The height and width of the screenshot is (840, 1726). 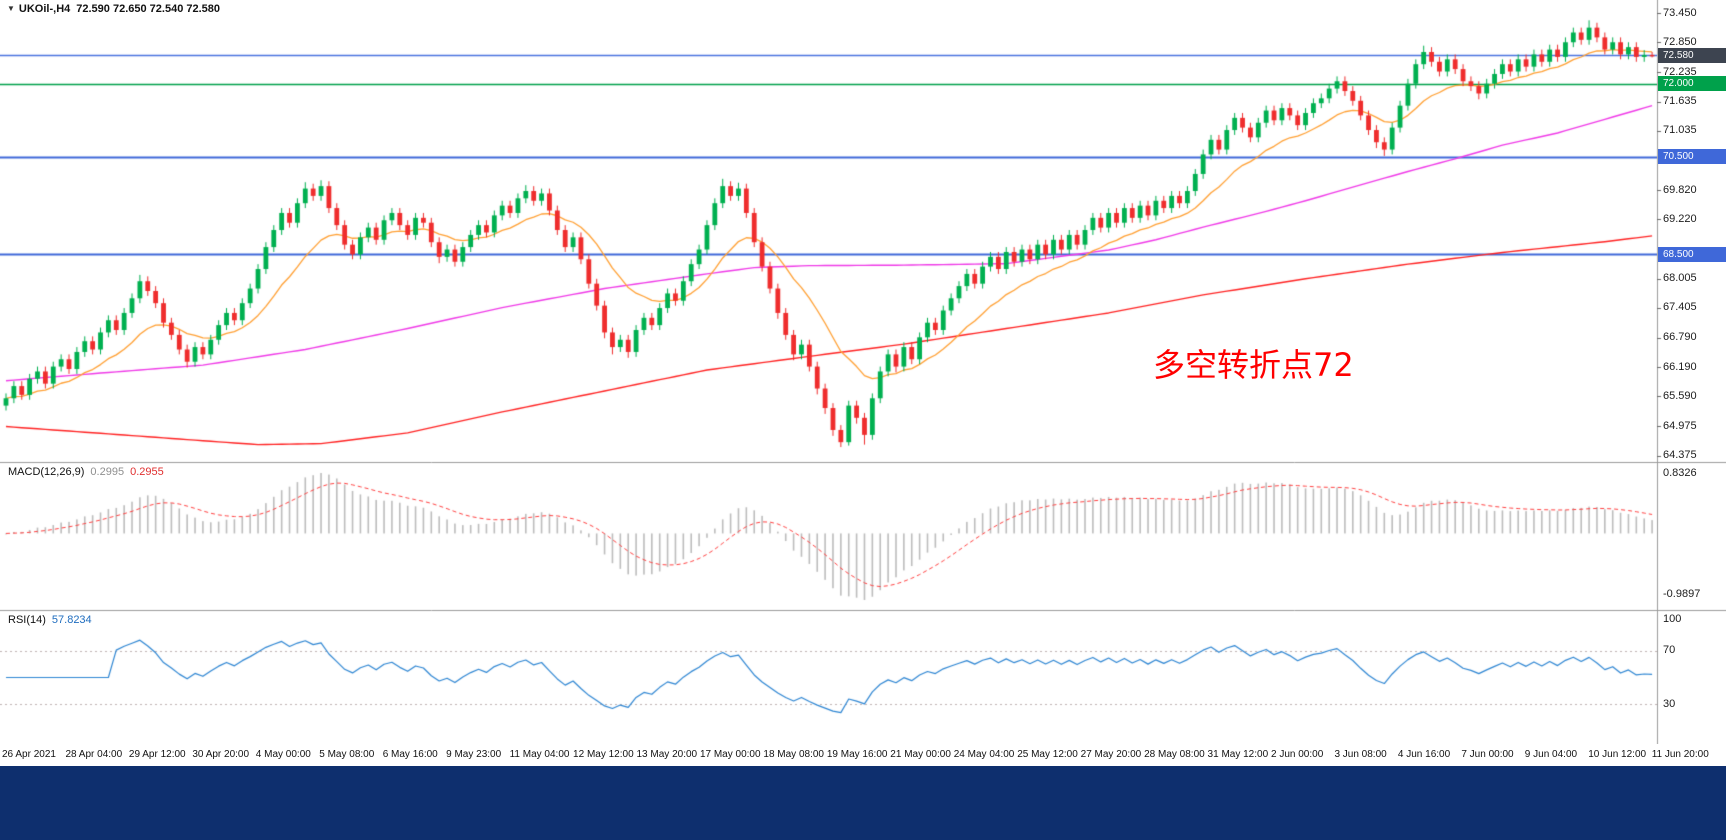 What do you see at coordinates (1669, 650) in the screenshot?
I see `rsi-level-70-label: 70` at bounding box center [1669, 650].